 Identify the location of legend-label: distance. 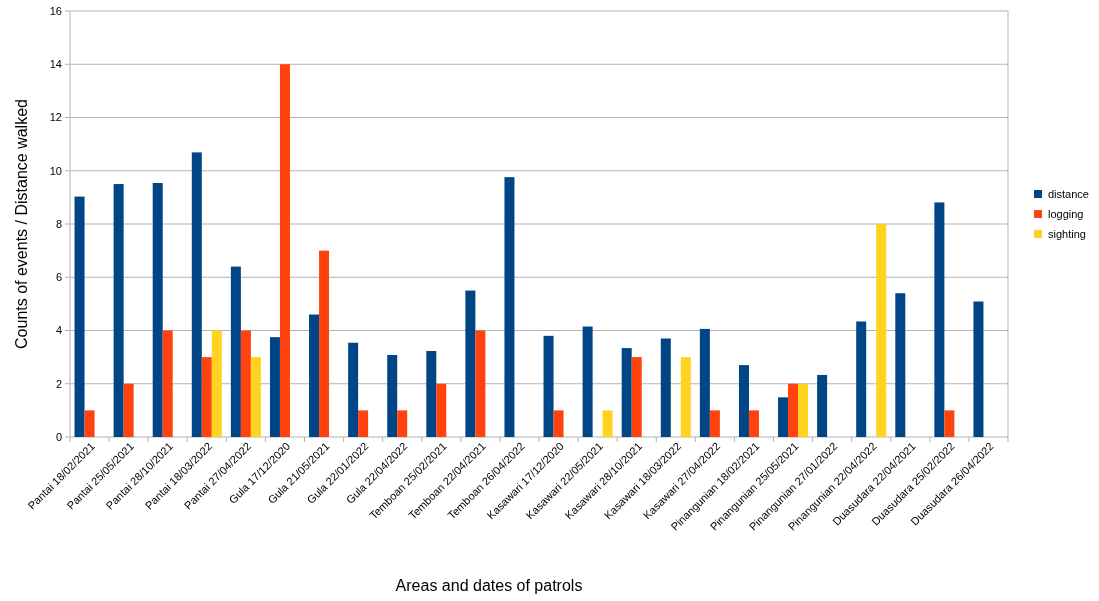
(1068, 193).